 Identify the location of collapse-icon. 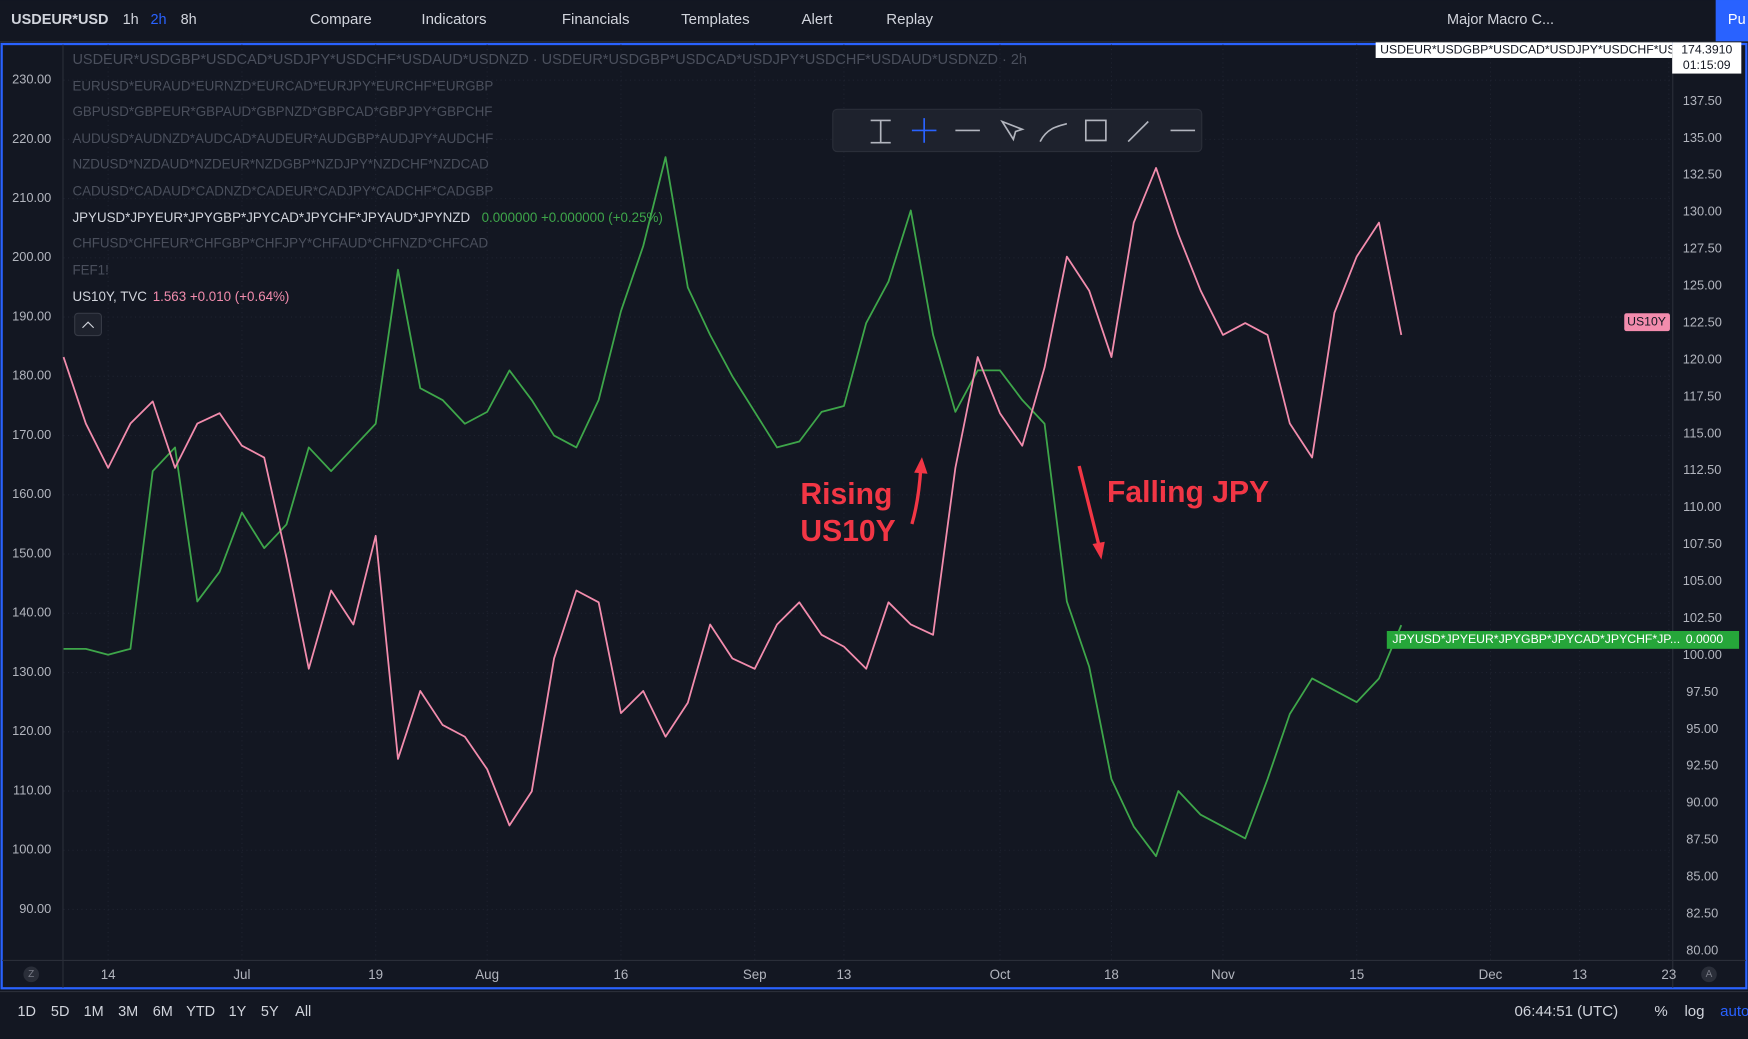
(88, 325).